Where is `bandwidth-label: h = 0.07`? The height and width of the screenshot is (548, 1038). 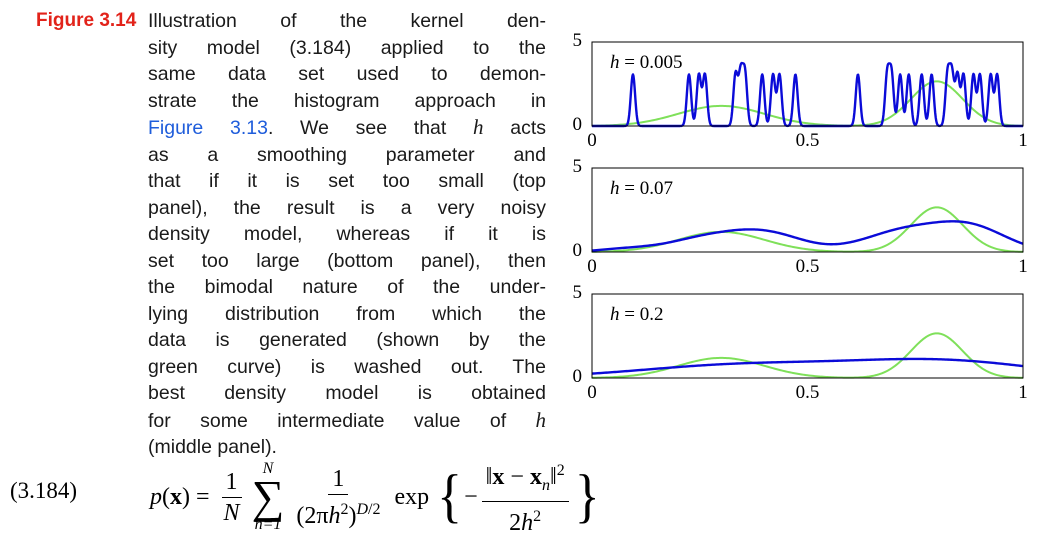
bandwidth-label: h = 0.07 is located at coordinates (641, 188).